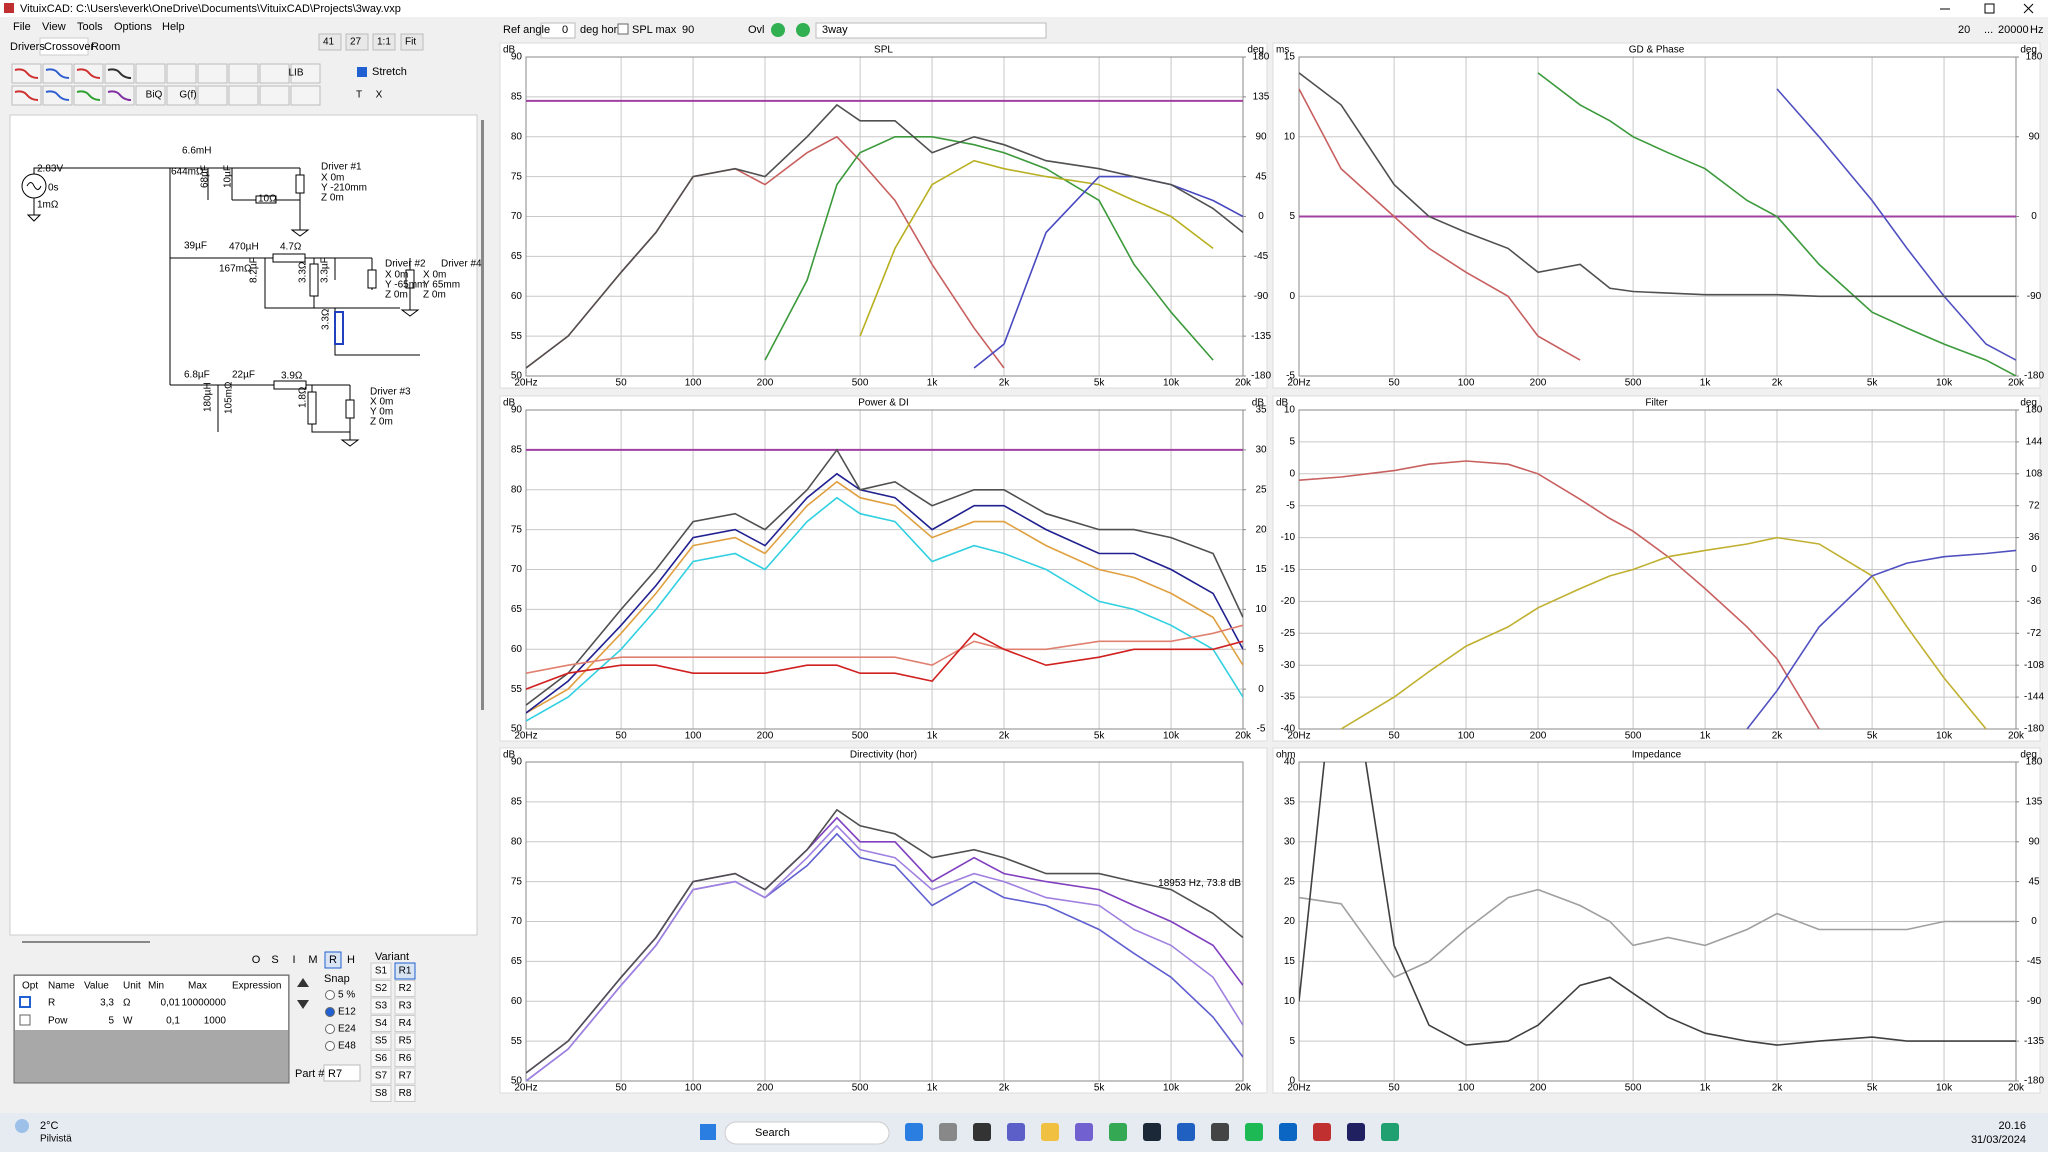 This screenshot has width=2048, height=1152. Describe the element at coordinates (558, 30) in the screenshot. I see `angle-box` at that location.